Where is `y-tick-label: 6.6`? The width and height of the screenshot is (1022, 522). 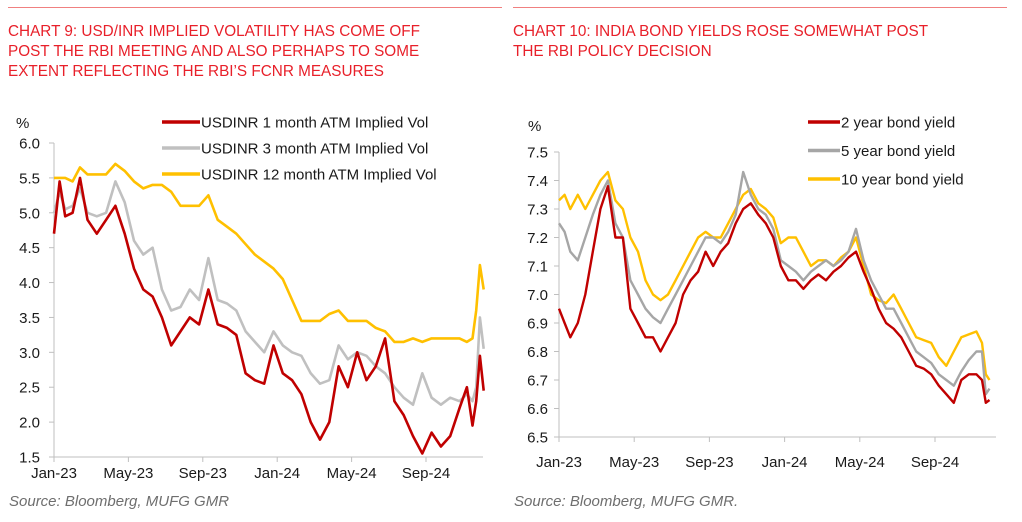
y-tick-label: 6.6 is located at coordinates (537, 409).